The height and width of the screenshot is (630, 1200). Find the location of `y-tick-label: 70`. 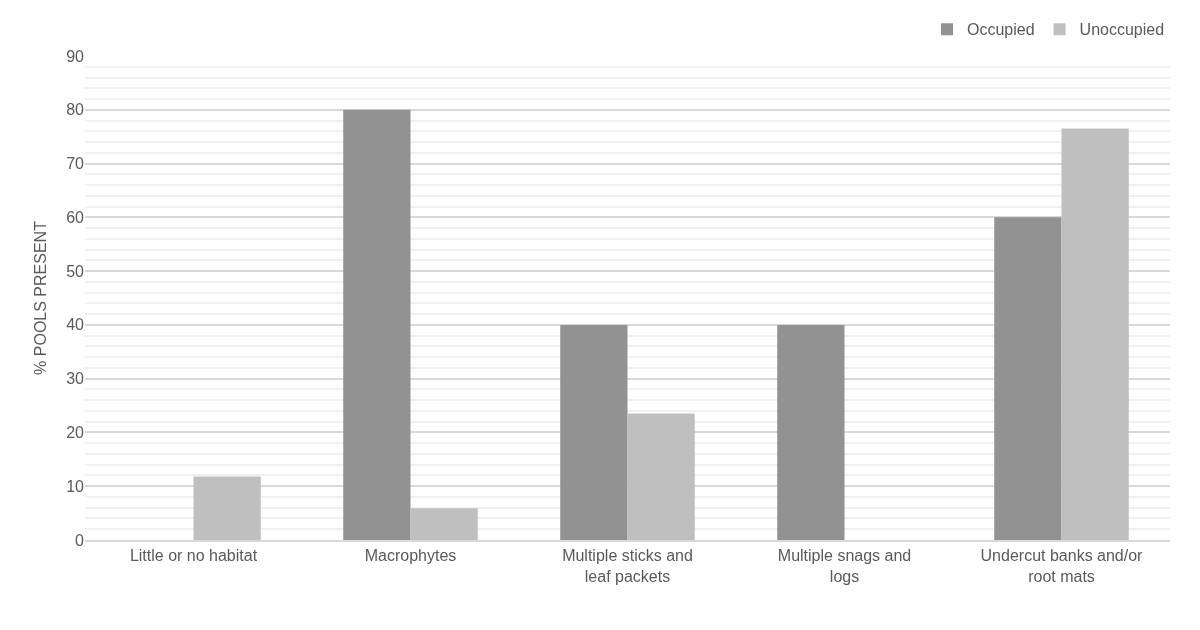

y-tick-label: 70 is located at coordinates (75, 164).